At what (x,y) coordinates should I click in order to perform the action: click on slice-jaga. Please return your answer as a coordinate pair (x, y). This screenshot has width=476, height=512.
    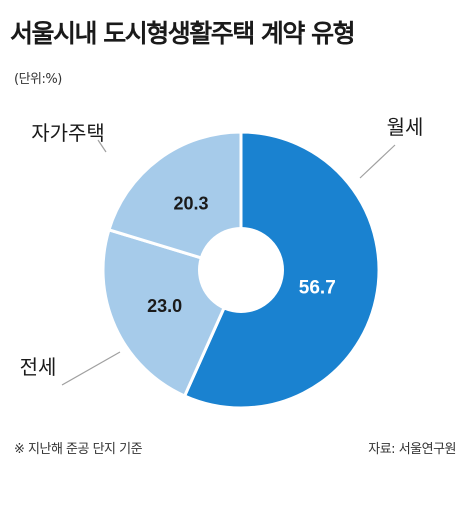
    Looking at the image, I should click on (175, 201).